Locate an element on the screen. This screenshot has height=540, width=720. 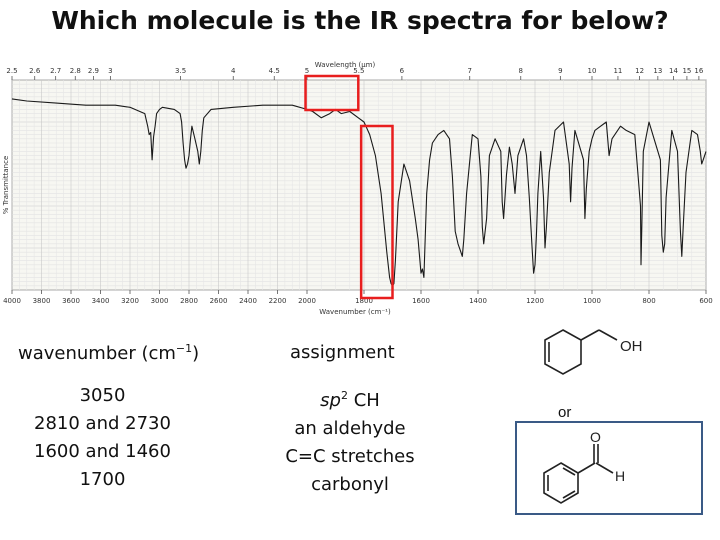
y-axis-label: % Transmittance is located at coordinates (6, 185).